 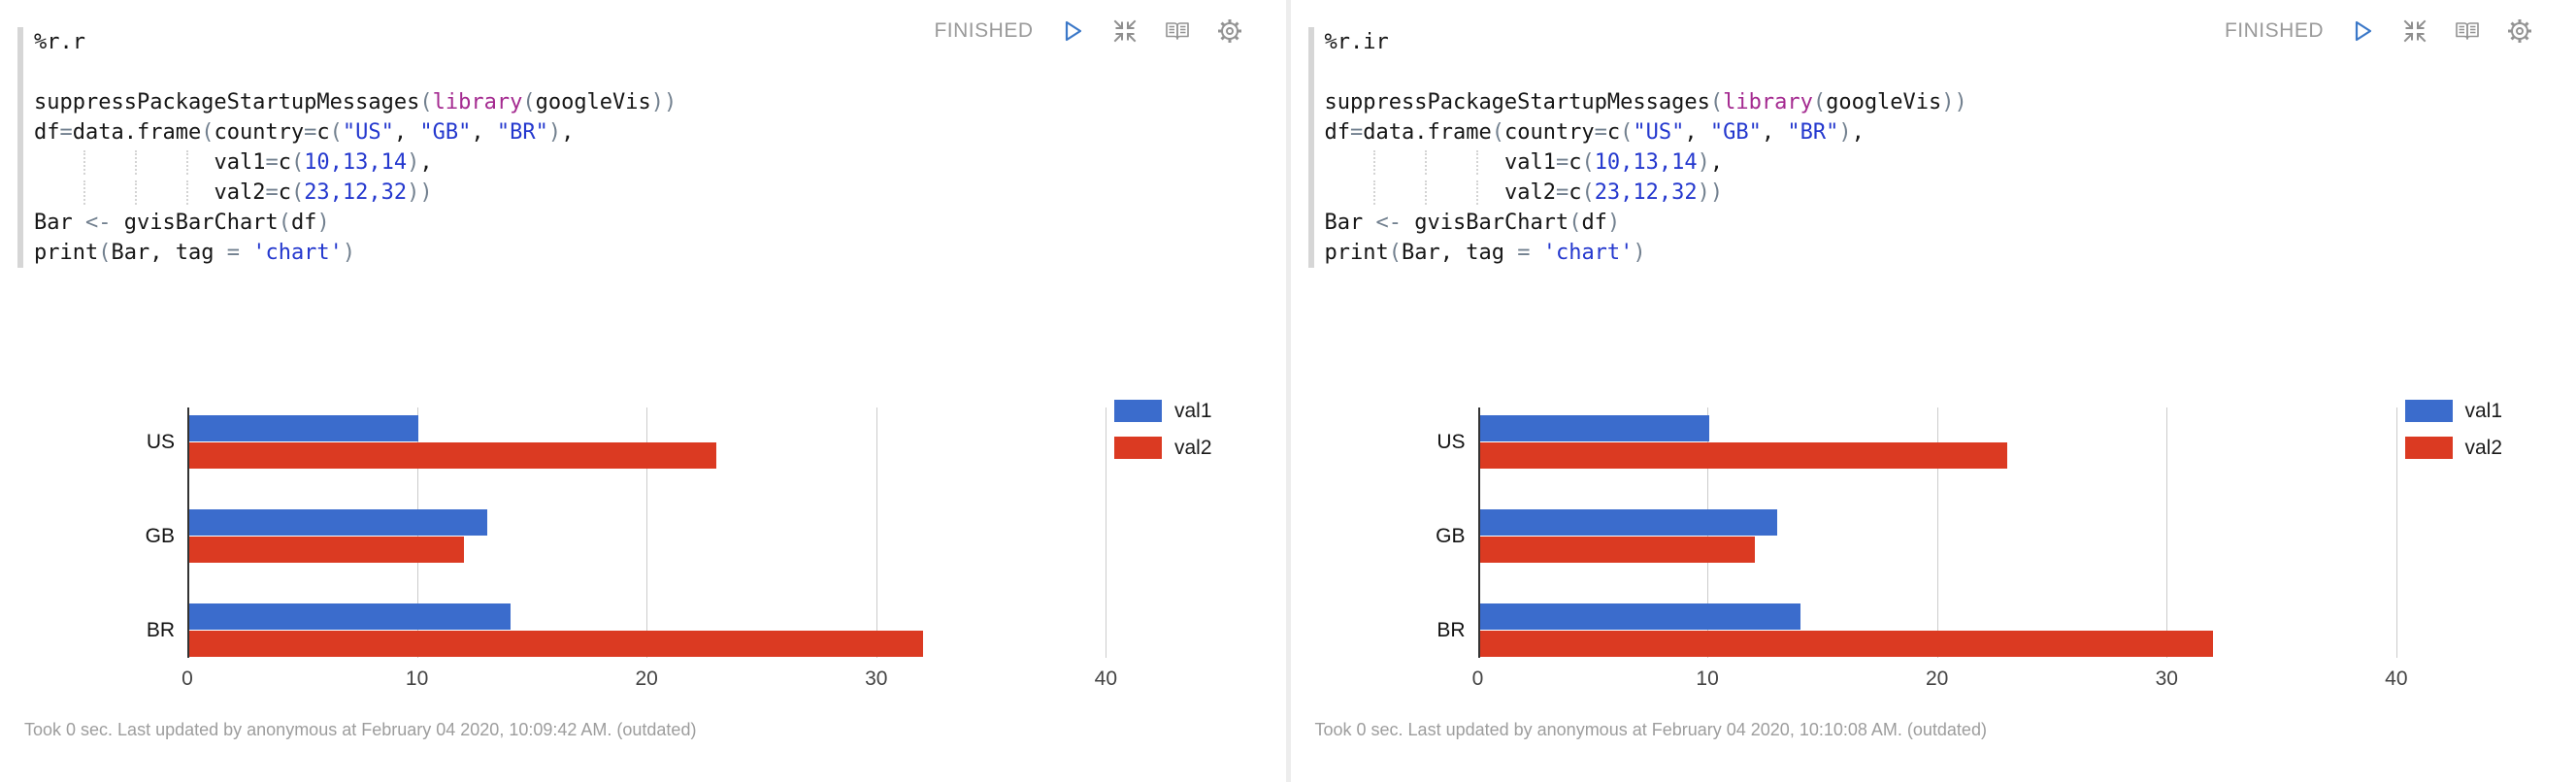 What do you see at coordinates (1356, 42) in the screenshot?
I see `interpreter-directive: %r.ir` at bounding box center [1356, 42].